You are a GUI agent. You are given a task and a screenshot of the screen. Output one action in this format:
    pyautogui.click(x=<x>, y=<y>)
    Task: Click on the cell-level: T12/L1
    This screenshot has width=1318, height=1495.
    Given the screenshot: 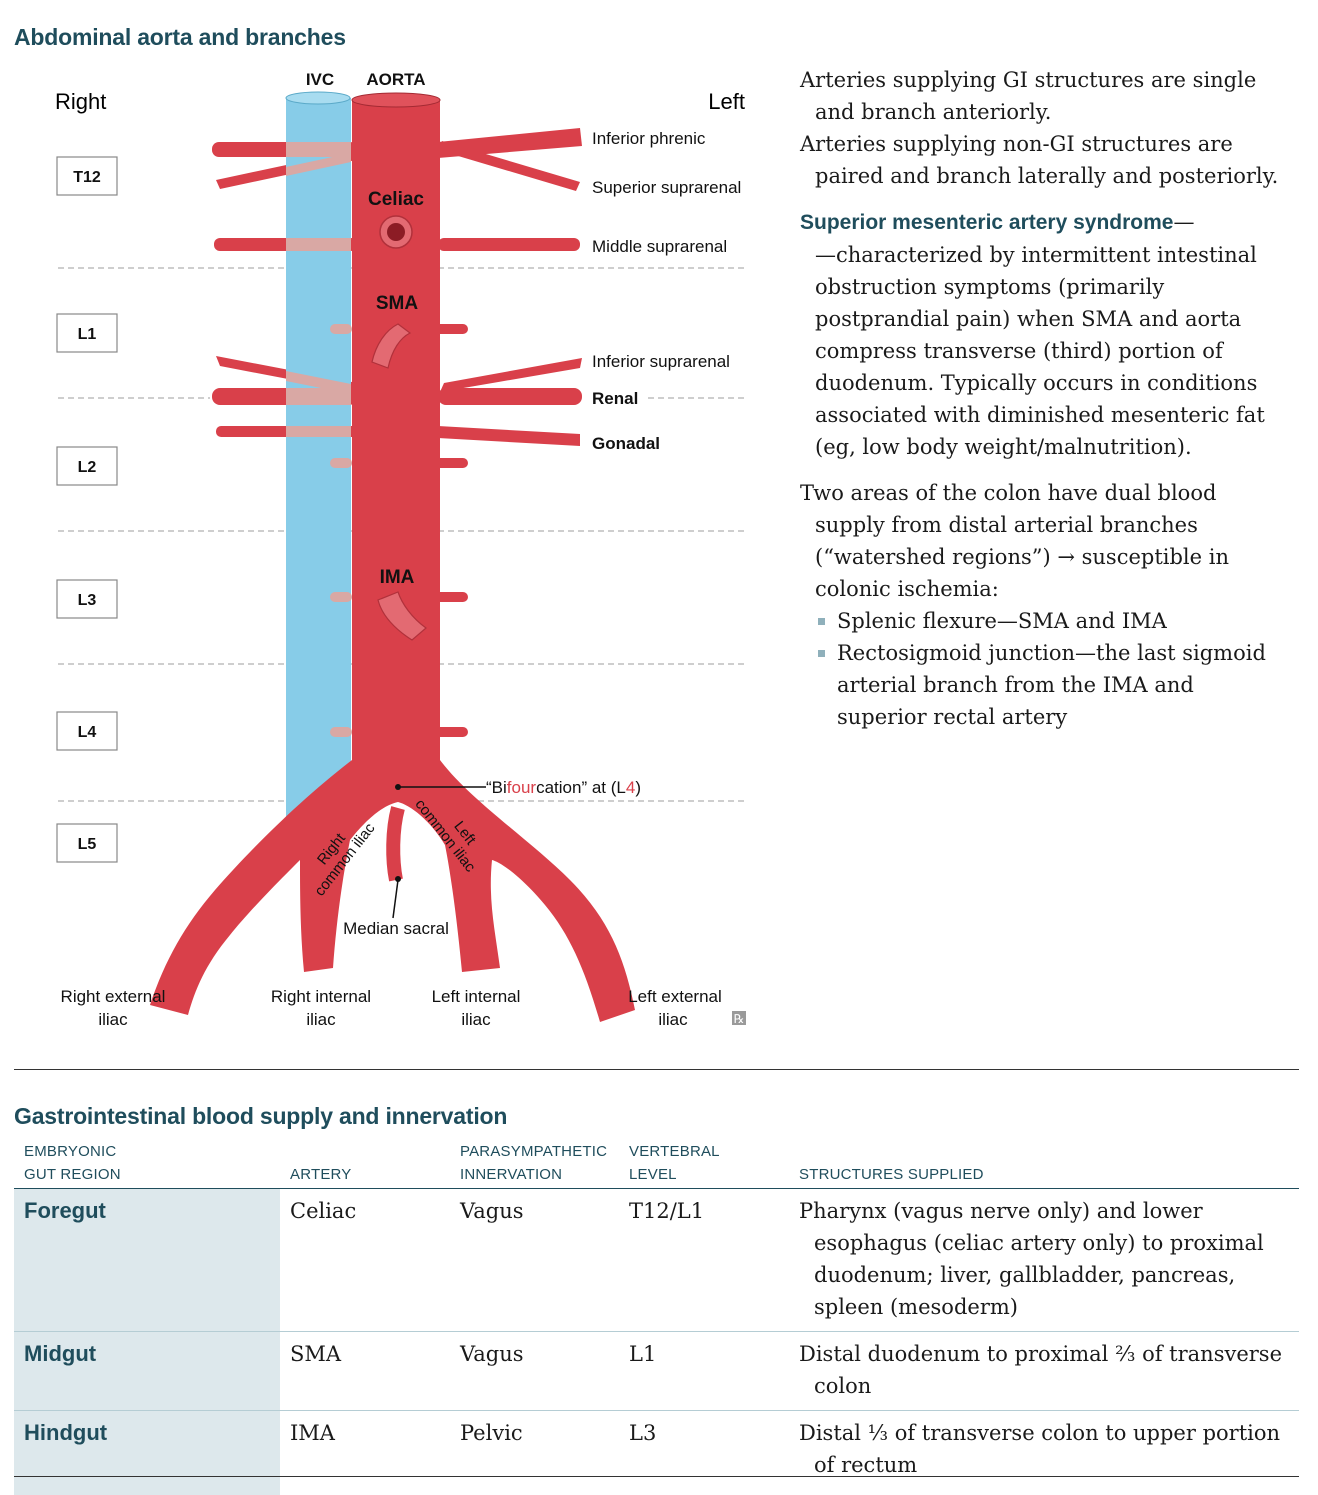 What is the action you would take?
    pyautogui.click(x=704, y=1260)
    